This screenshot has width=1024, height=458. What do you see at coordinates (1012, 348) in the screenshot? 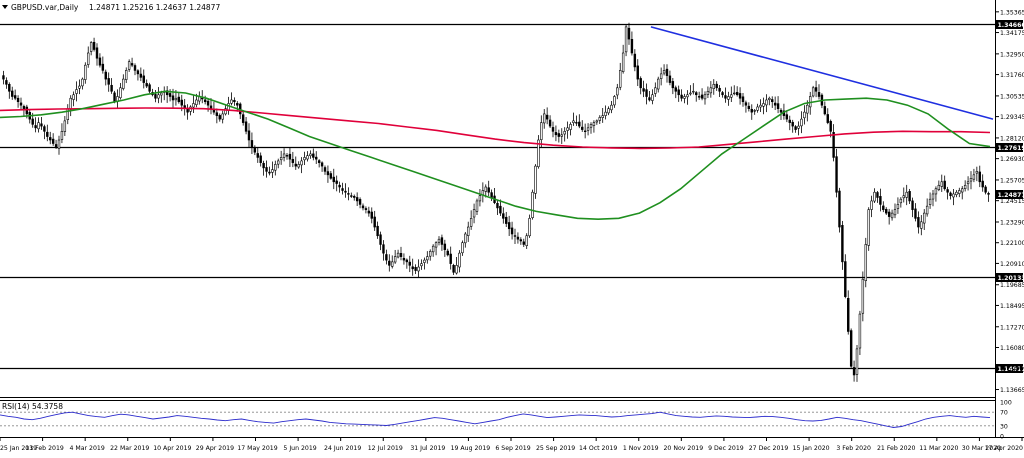
I see `price-axis-tick-label: 1.16080` at bounding box center [1012, 348].